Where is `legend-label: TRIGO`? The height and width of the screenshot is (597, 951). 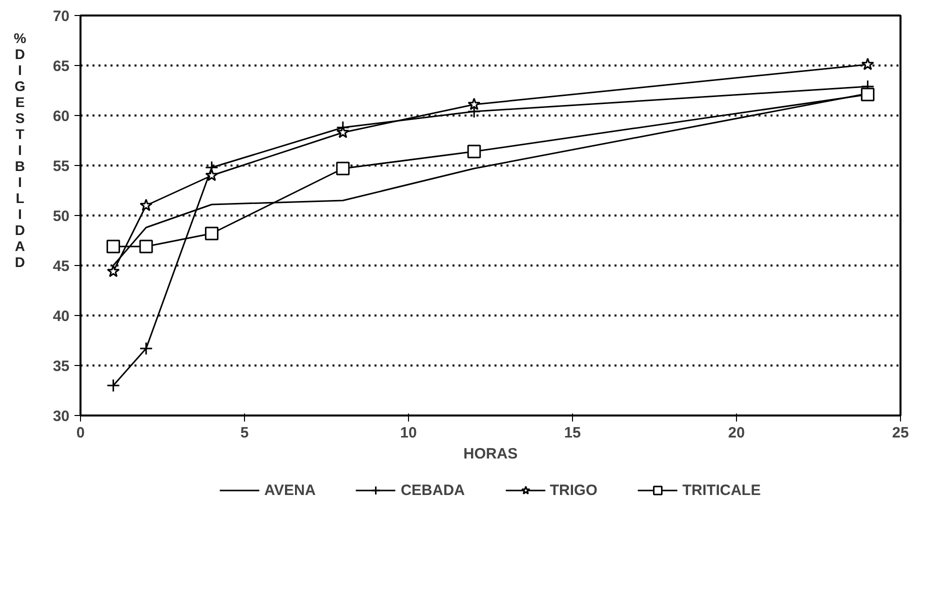
legend-label: TRIGO is located at coordinates (574, 490).